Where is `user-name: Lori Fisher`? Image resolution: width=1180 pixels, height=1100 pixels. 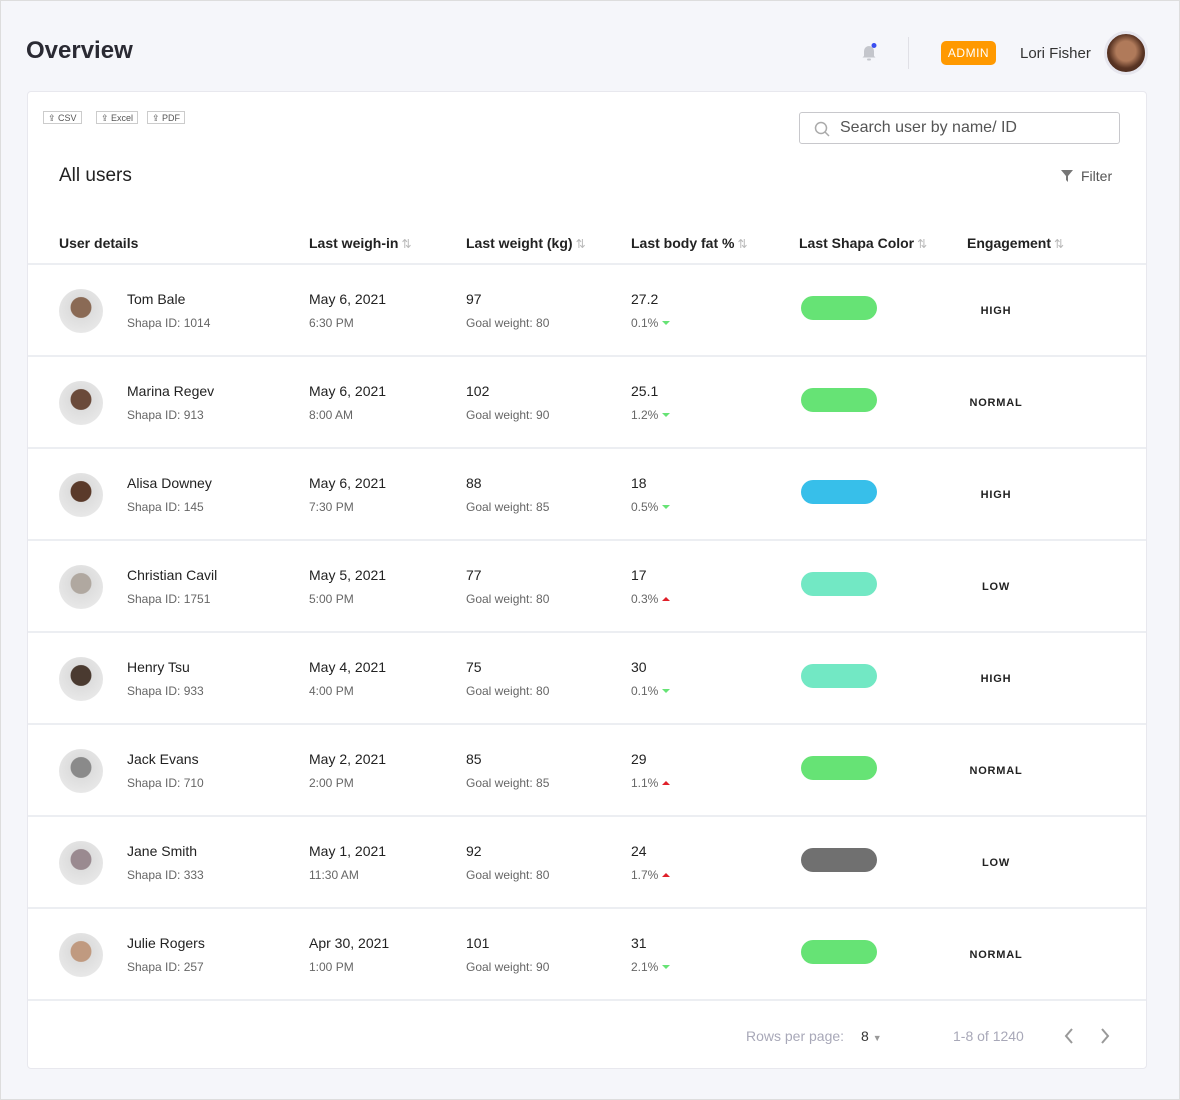 user-name: Lori Fisher is located at coordinates (1055, 53).